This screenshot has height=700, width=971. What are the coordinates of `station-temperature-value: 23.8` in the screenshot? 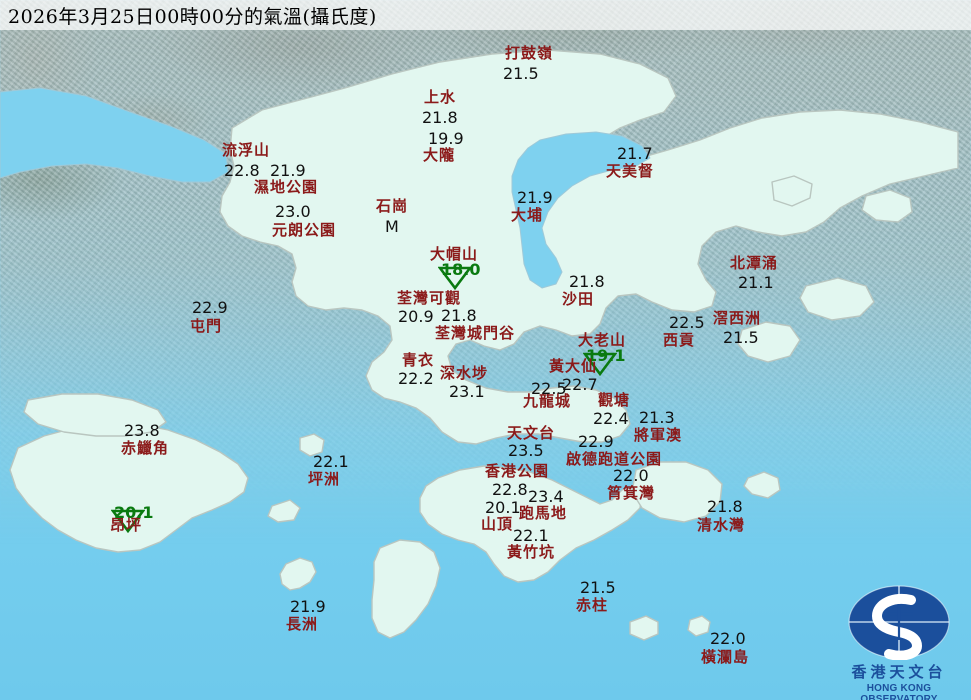 It's located at (142, 430).